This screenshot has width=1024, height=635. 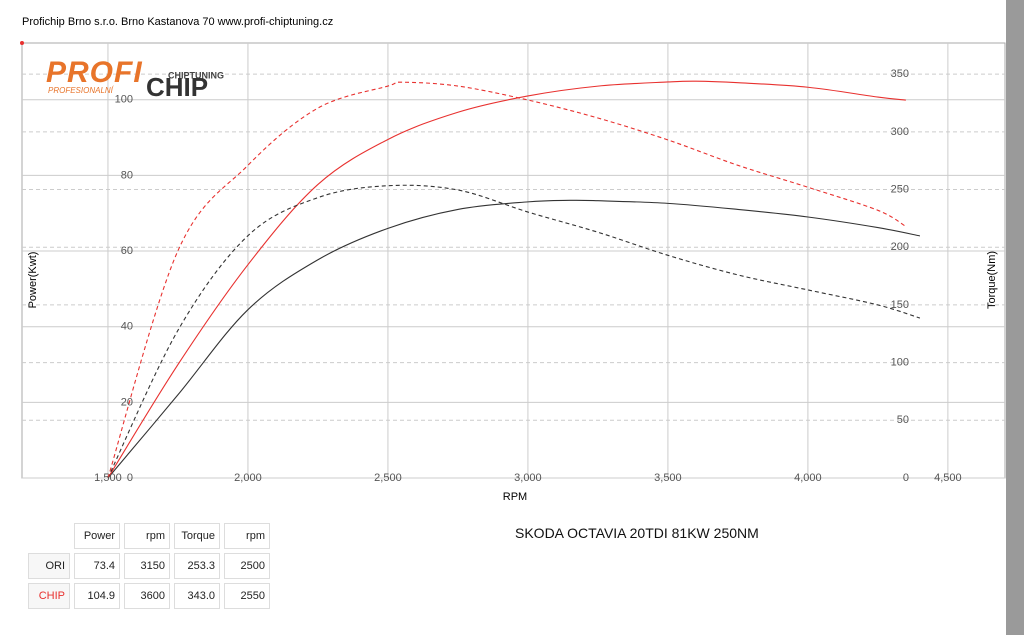 I want to click on x-tick-label: 4,000, so click(x=808, y=478).